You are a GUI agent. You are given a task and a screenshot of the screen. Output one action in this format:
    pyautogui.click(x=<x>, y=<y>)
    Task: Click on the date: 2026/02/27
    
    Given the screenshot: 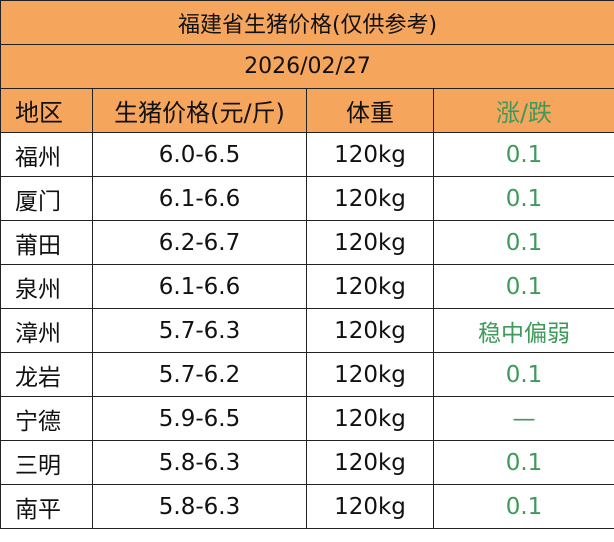 What is the action you would take?
    pyautogui.click(x=307, y=66)
    